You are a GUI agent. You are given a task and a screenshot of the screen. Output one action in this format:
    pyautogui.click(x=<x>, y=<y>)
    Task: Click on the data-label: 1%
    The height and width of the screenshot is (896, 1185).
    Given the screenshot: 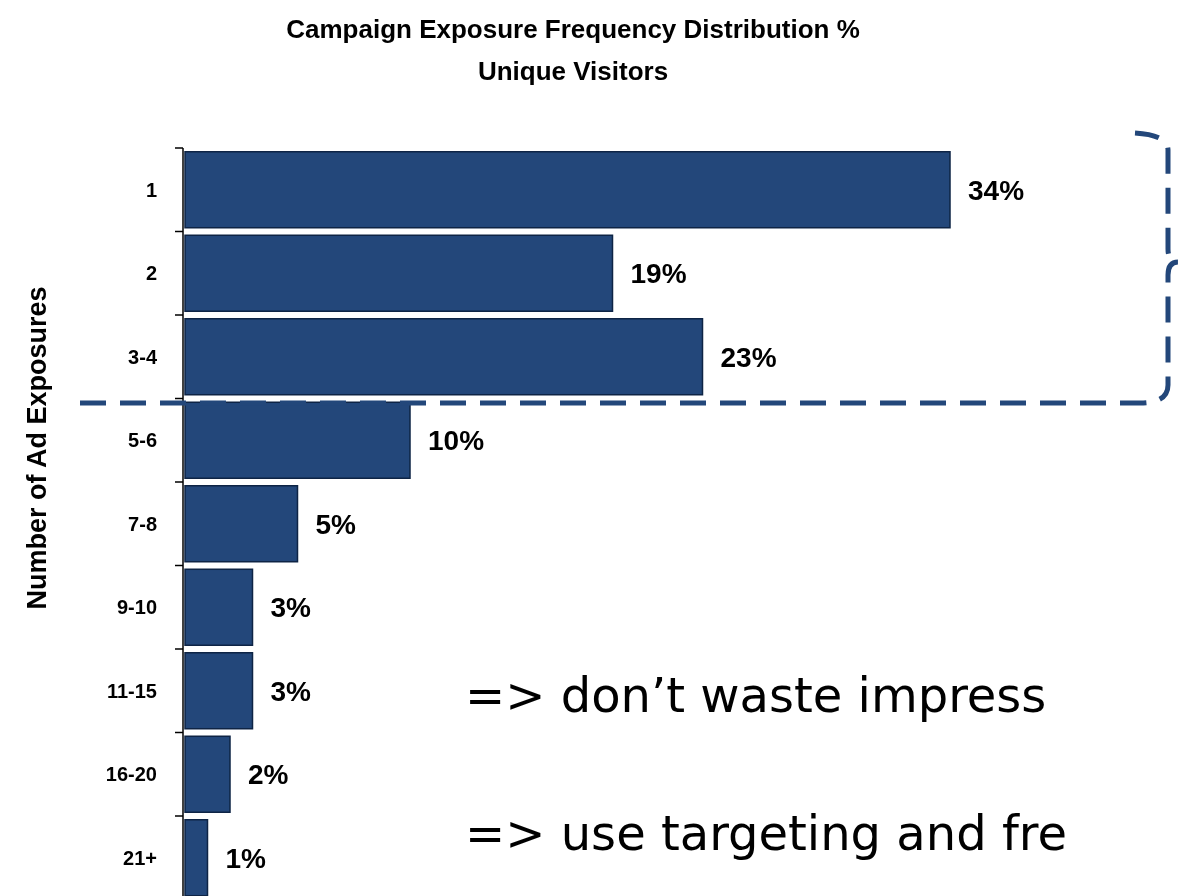 What is the action you would take?
    pyautogui.click(x=246, y=858)
    